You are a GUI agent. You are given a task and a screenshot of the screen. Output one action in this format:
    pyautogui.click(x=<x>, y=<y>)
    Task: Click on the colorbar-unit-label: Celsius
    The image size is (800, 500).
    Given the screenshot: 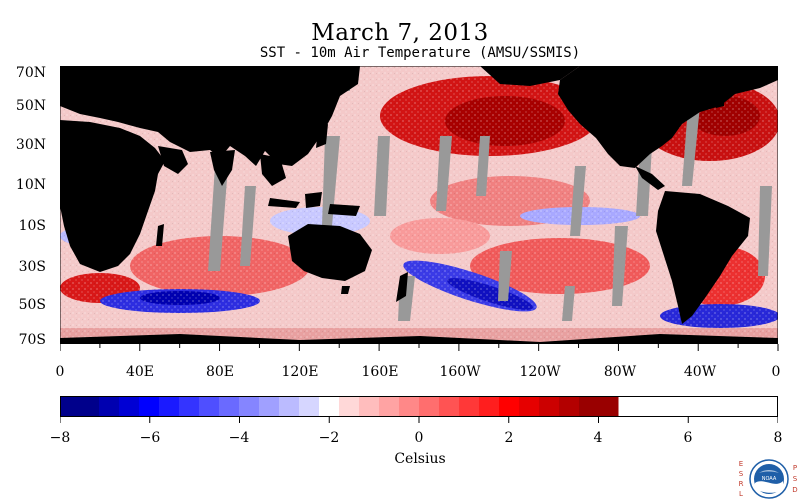 What is the action you would take?
    pyautogui.click(x=420, y=459)
    